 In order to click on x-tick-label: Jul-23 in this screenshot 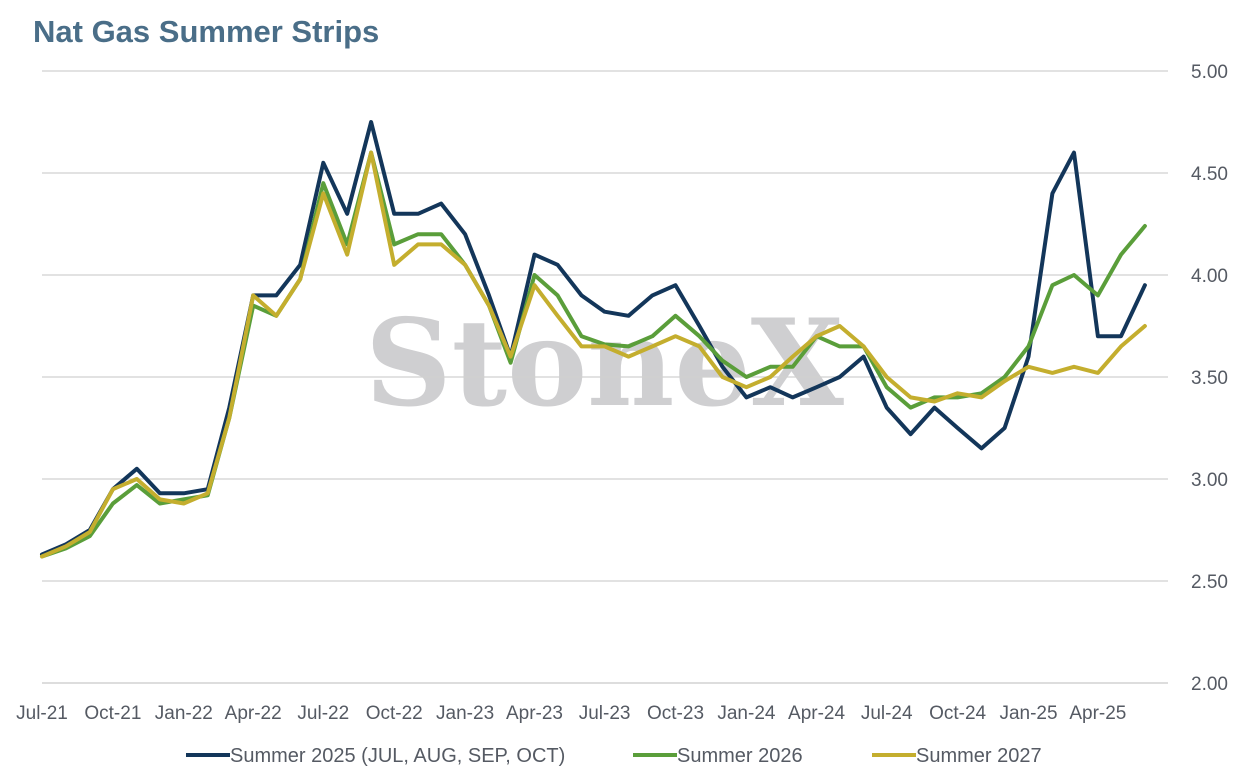, I will do `click(605, 713)`.